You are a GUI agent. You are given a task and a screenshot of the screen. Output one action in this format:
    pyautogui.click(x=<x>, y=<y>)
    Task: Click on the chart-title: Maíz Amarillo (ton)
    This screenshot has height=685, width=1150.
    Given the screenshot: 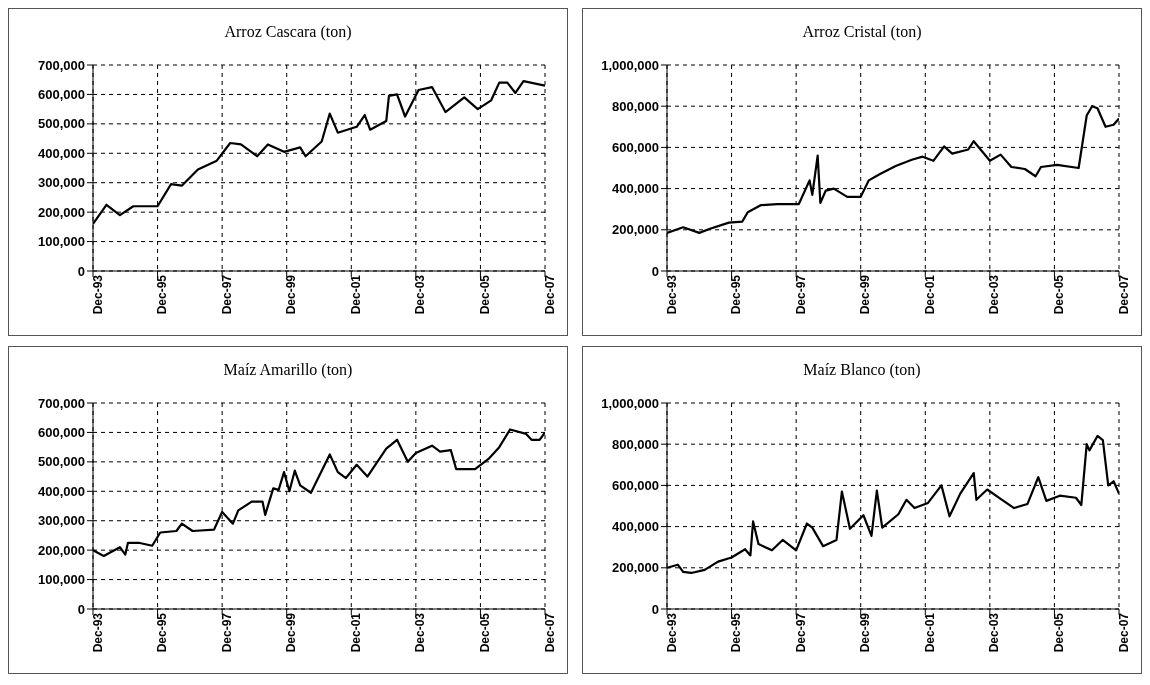 What is the action you would take?
    pyautogui.click(x=288, y=371)
    